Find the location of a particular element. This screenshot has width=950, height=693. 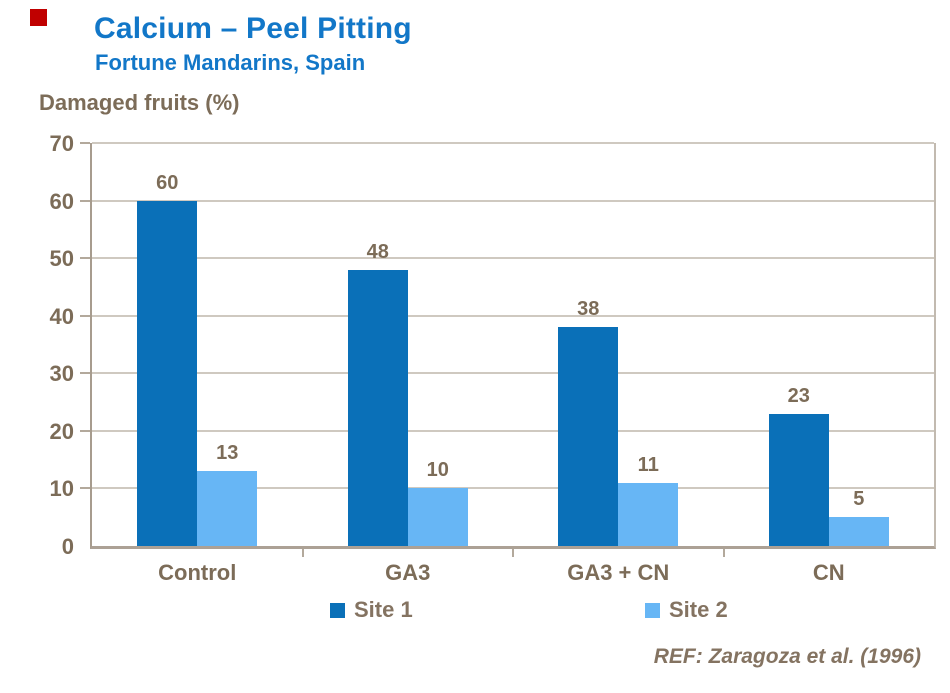

x-category-label-ga3: GA3 is located at coordinates (408, 572).